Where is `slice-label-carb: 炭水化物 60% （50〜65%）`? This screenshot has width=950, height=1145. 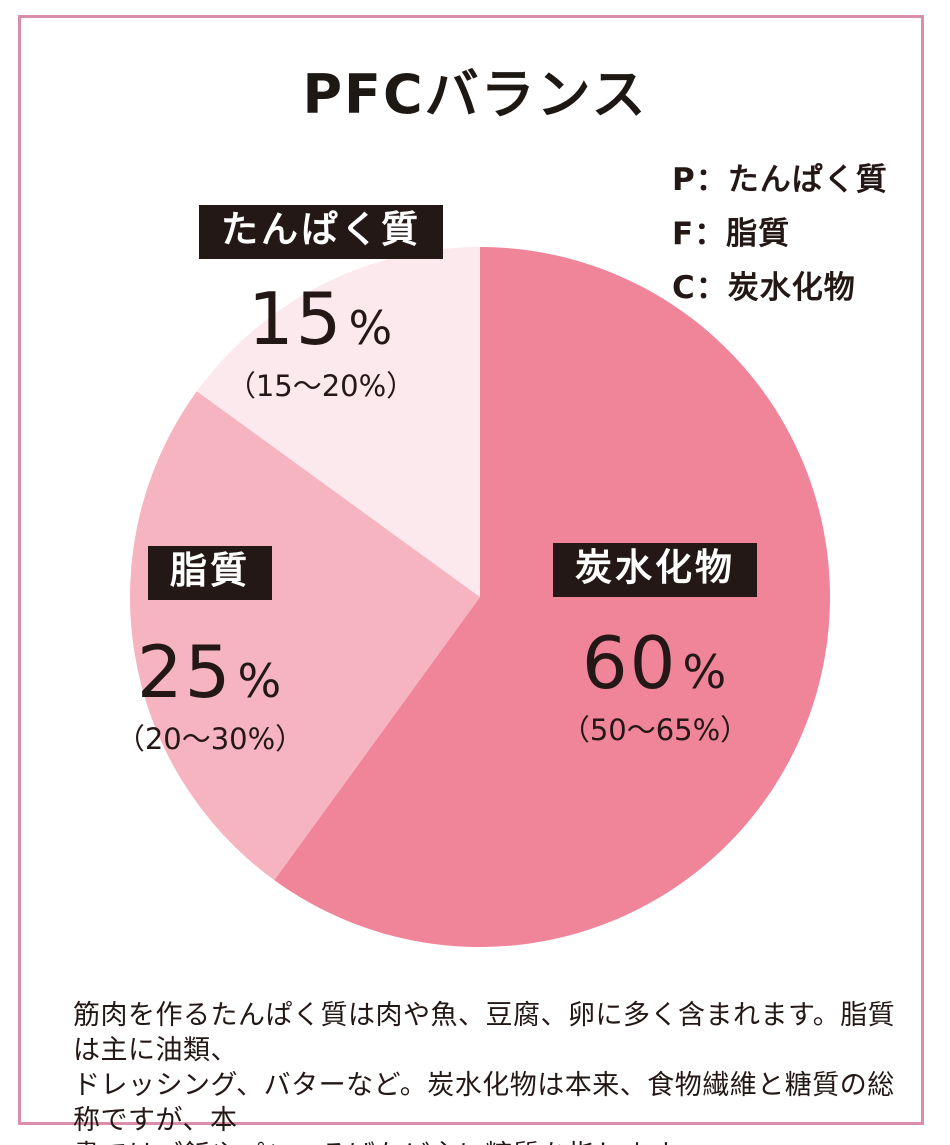 slice-label-carb: 炭水化物 60% （50〜65%） is located at coordinates (655, 646).